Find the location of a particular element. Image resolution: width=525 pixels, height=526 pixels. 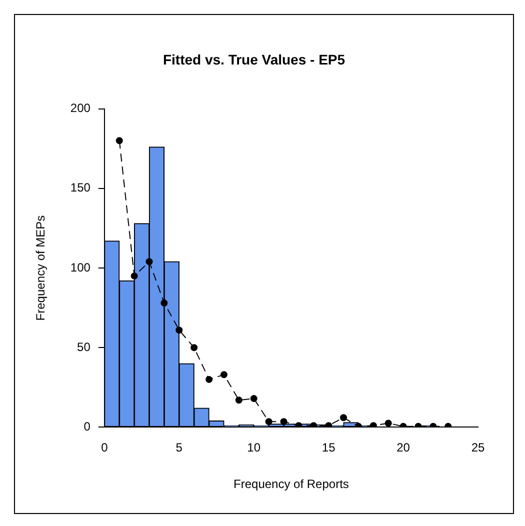

x-tick-label: 25 is located at coordinates (478, 447).